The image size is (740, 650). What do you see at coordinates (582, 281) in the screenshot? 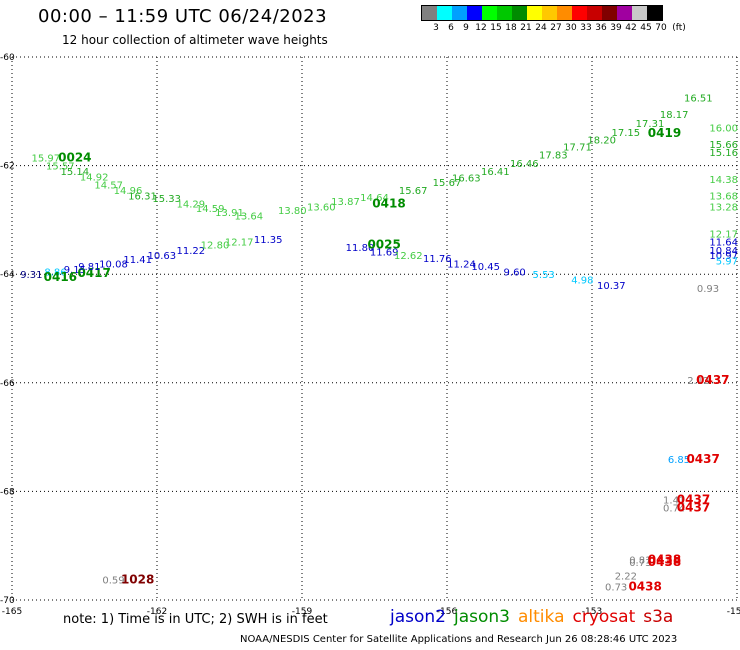
I see `swh-value: 4.98` at bounding box center [582, 281].